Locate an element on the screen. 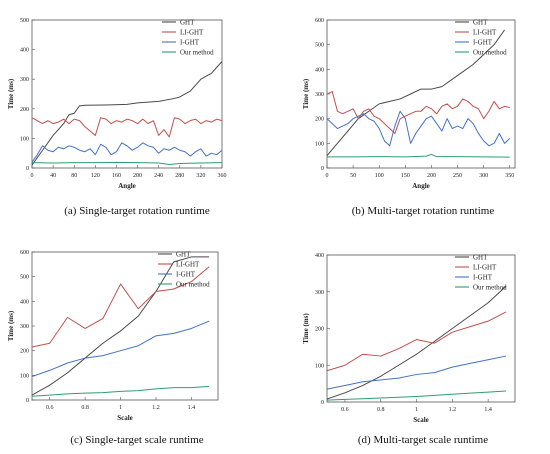  x-tick-label: 40 is located at coordinates (53, 176).